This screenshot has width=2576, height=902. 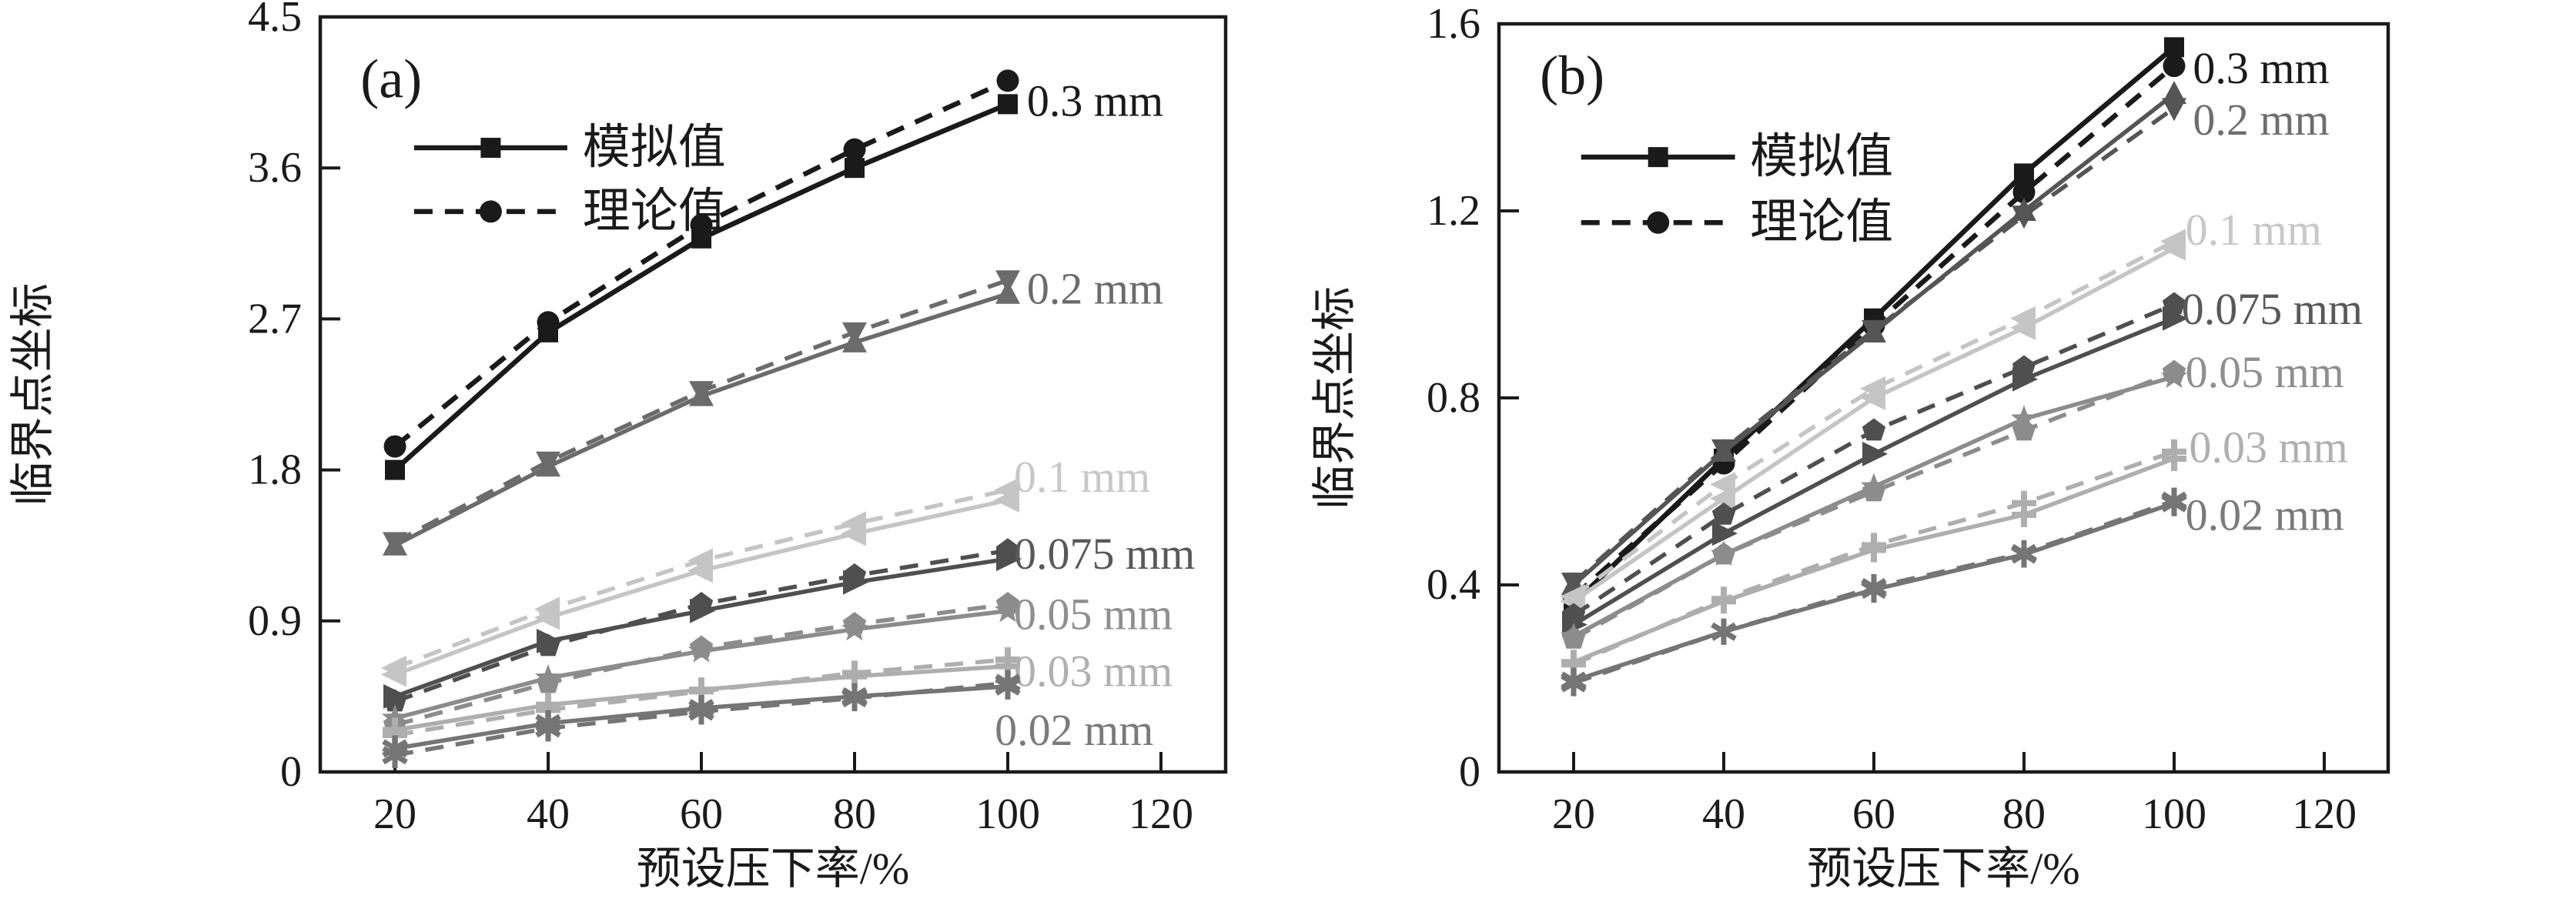 I want to click on y-axis-tick-label: 0.8, so click(x=1453, y=398).